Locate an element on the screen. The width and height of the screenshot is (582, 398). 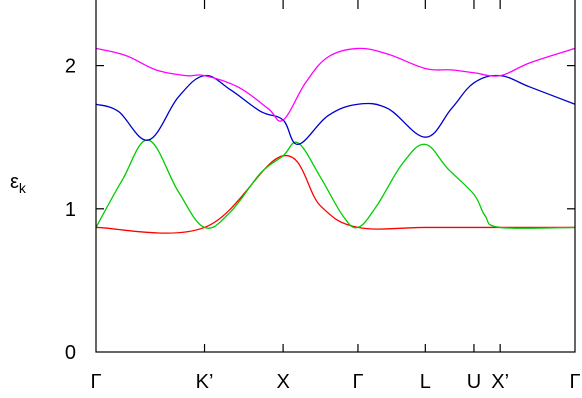
y-tick-label: 0 is located at coordinates (70, 353).